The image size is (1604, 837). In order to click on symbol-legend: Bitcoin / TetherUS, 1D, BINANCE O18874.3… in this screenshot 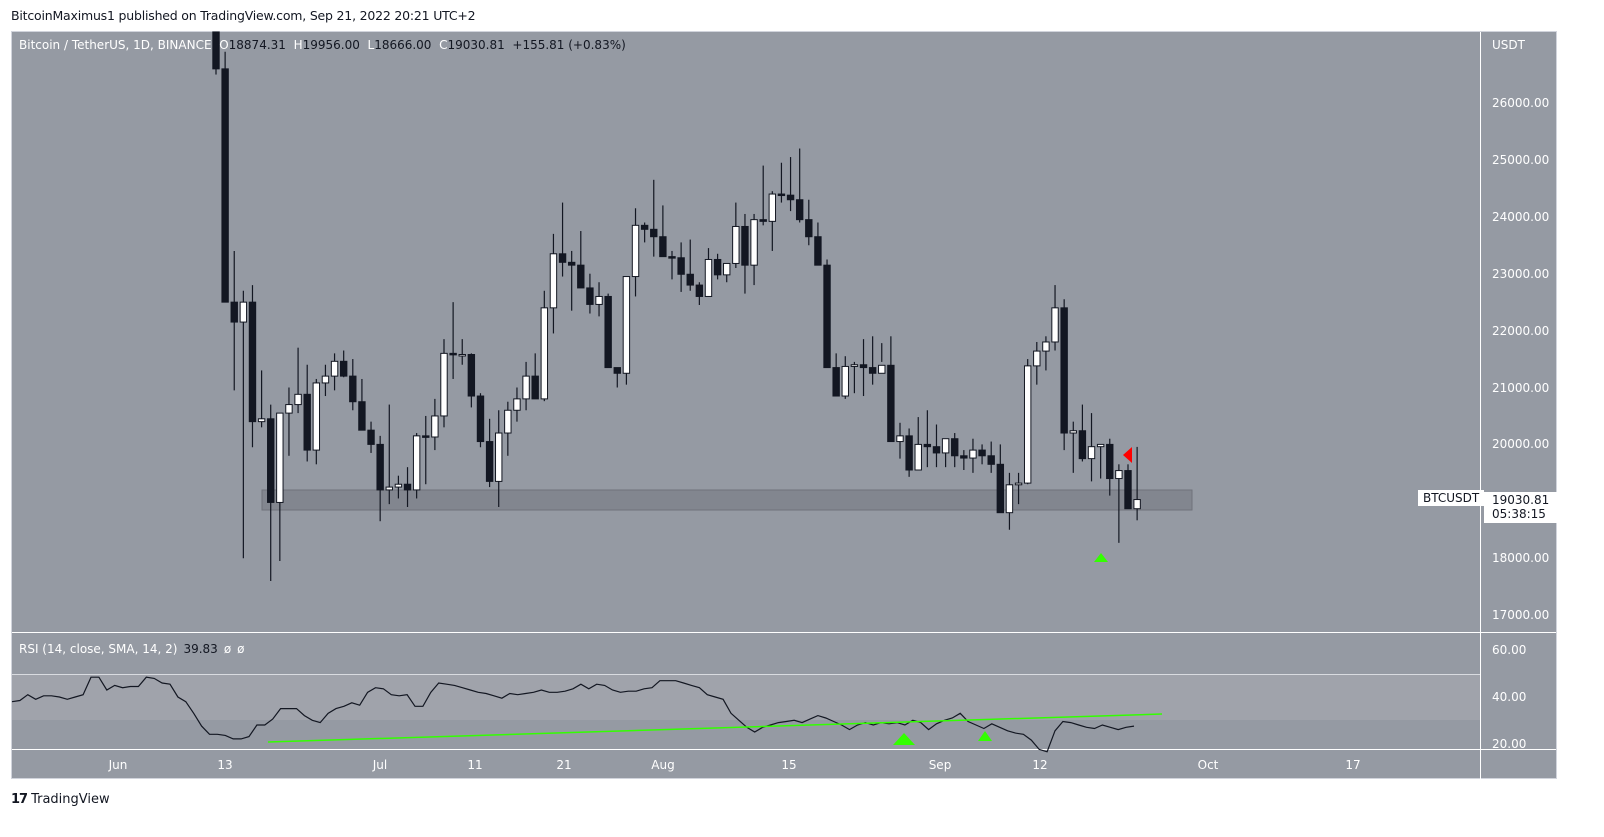, I will do `click(322, 45)`.